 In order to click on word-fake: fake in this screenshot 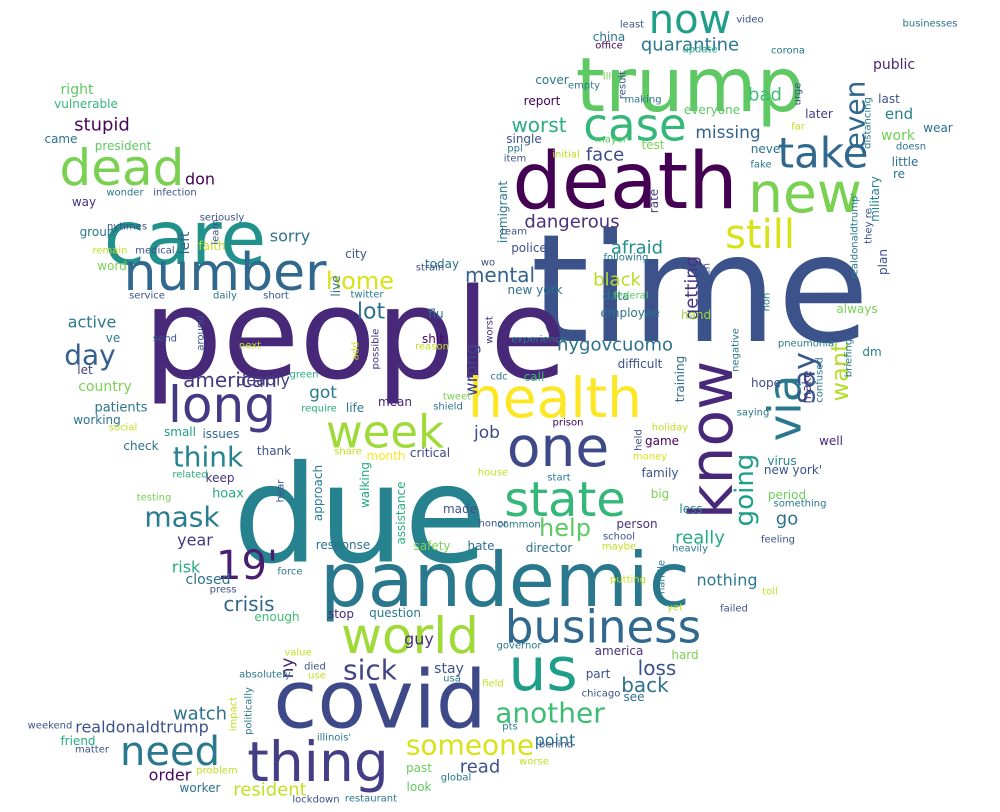, I will do `click(760, 165)`.